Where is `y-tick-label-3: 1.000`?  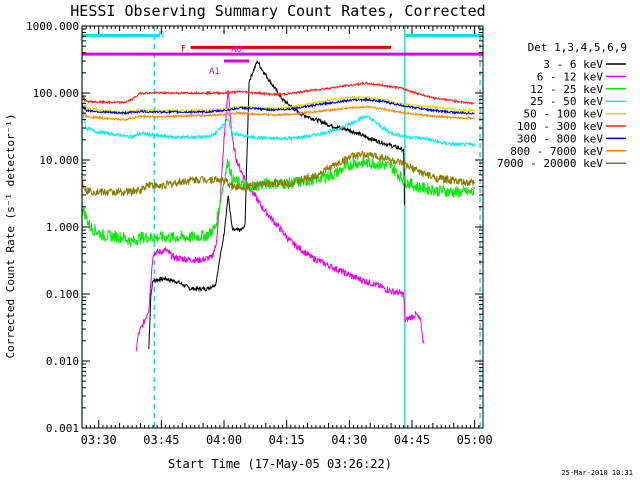 y-tick-label-3: 1.000 is located at coordinates (62, 227).